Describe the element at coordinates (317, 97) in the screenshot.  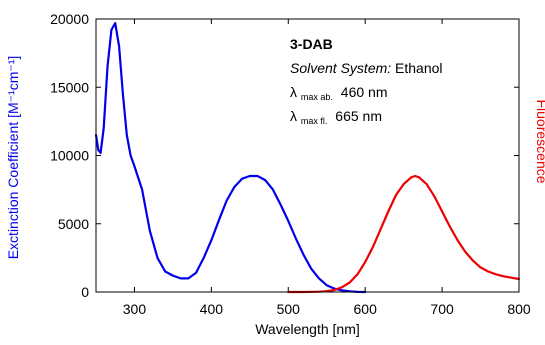
I see `abs-lambda-subscript: max ab.` at that location.